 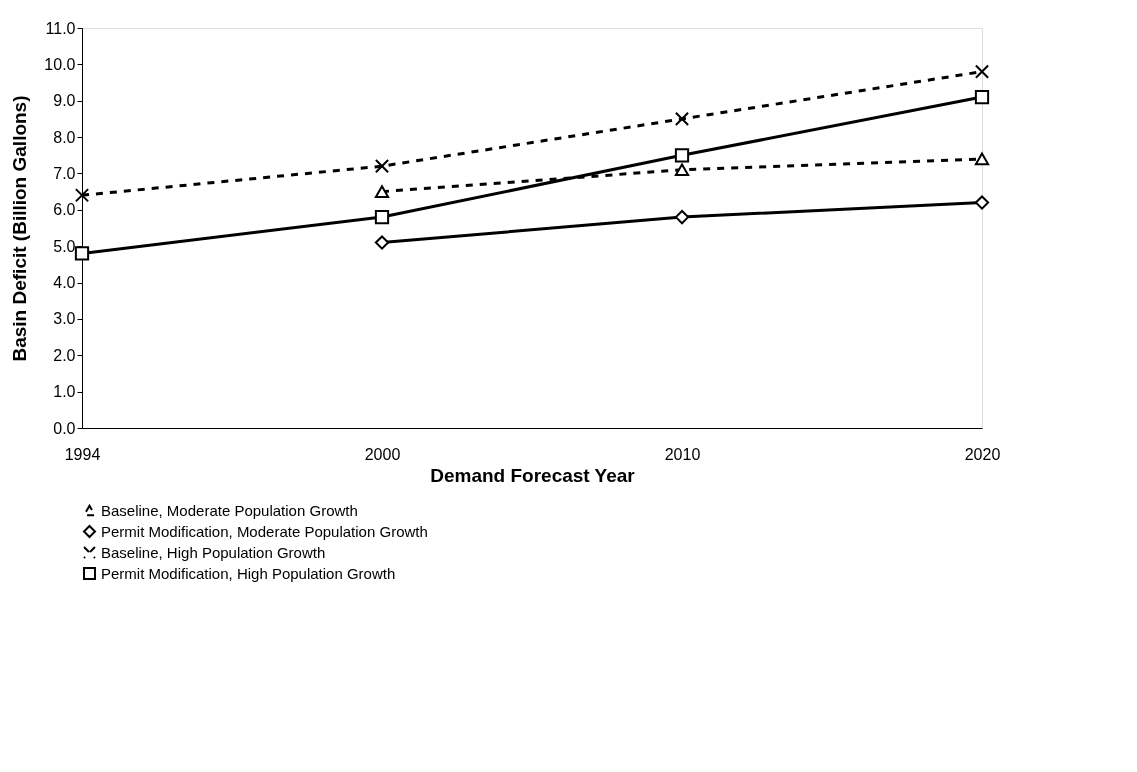 I want to click on y-tick-label: 9.0, so click(x=64, y=101).